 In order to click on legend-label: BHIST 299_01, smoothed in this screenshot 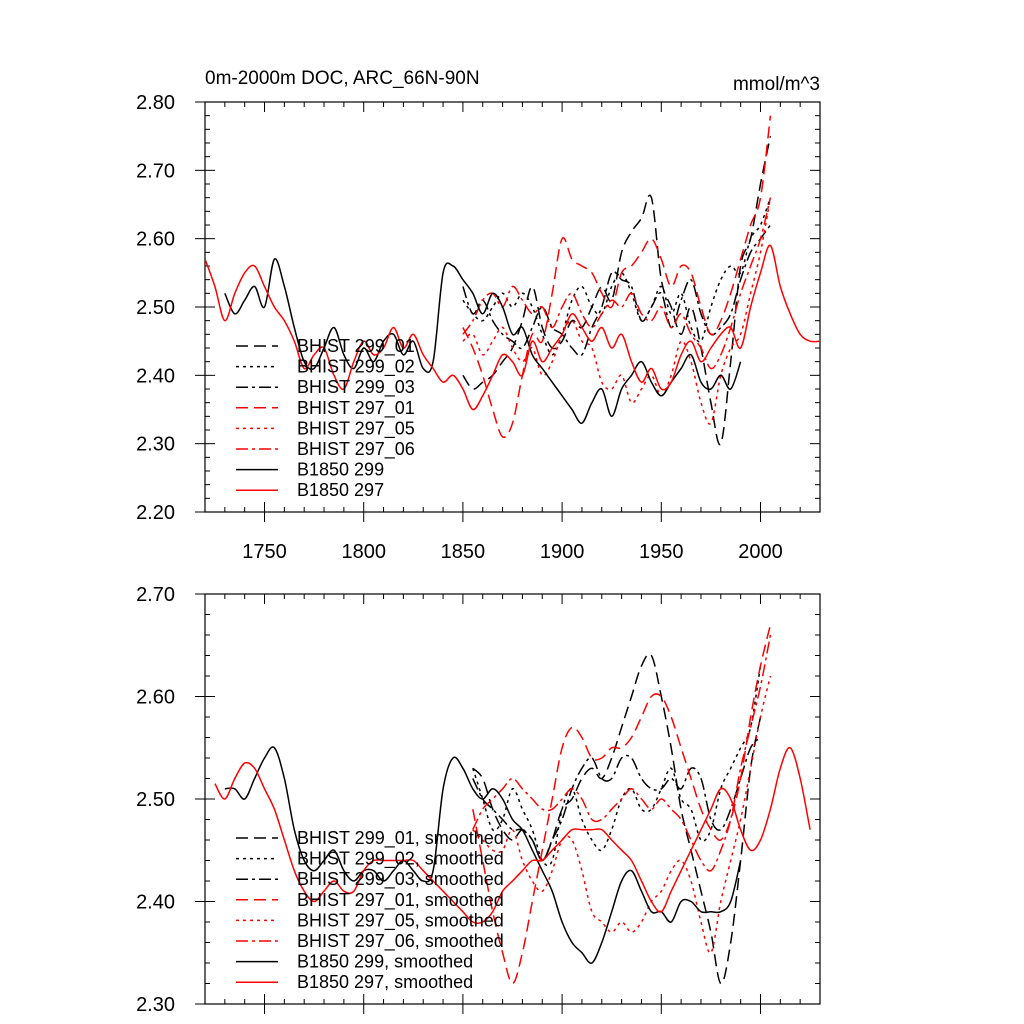, I will do `click(400, 838)`.